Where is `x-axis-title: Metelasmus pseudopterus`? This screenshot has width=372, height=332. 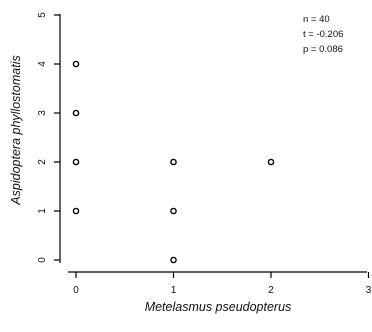 x-axis-title: Metelasmus pseudopterus is located at coordinates (218, 307).